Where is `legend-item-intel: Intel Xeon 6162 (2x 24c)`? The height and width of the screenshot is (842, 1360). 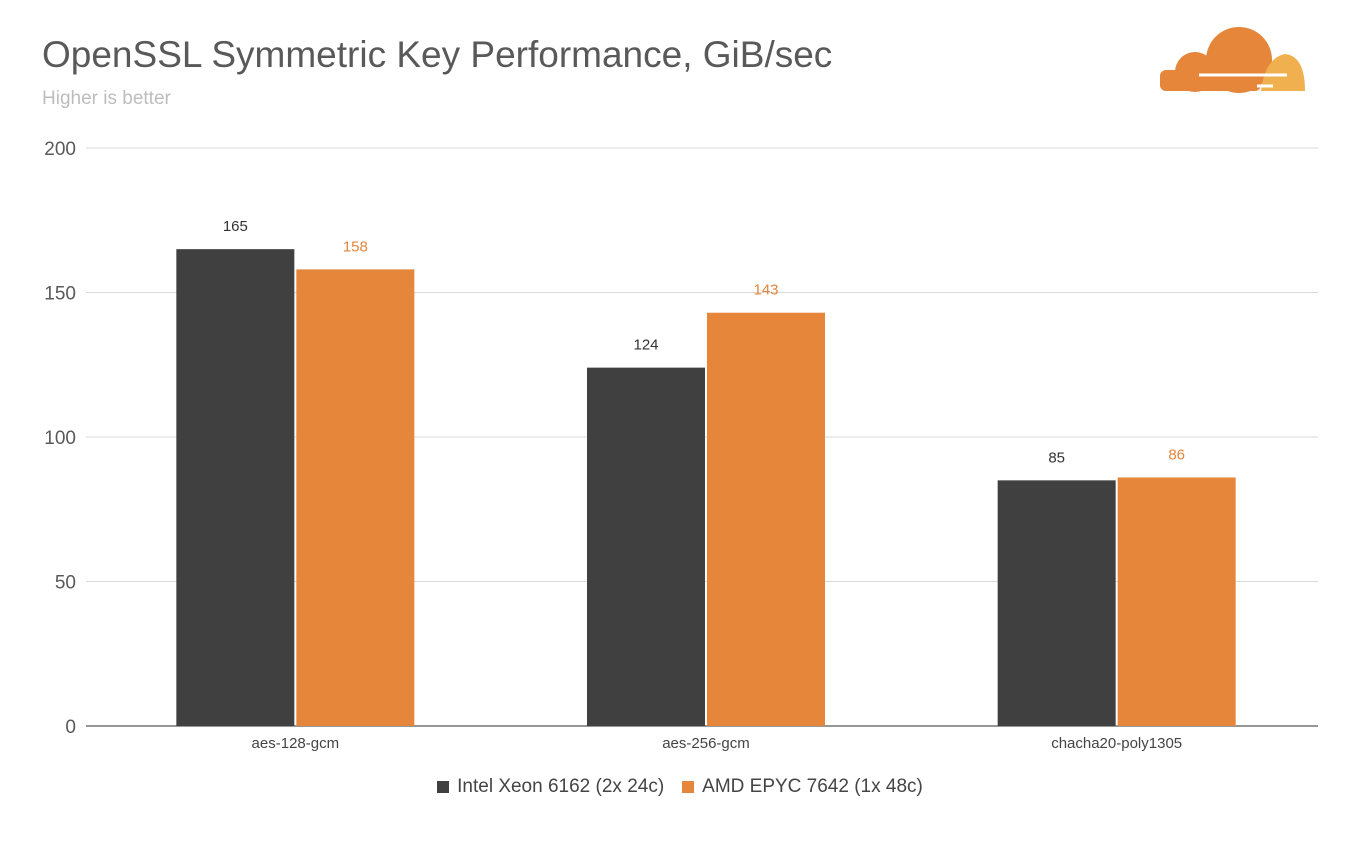 legend-item-intel: Intel Xeon 6162 (2x 24c) is located at coordinates (550, 787).